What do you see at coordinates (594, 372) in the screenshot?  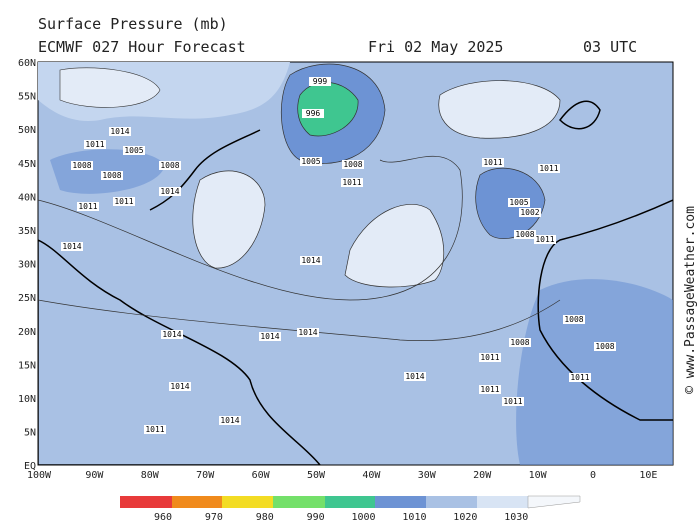 I see `low-region` at bounding box center [594, 372].